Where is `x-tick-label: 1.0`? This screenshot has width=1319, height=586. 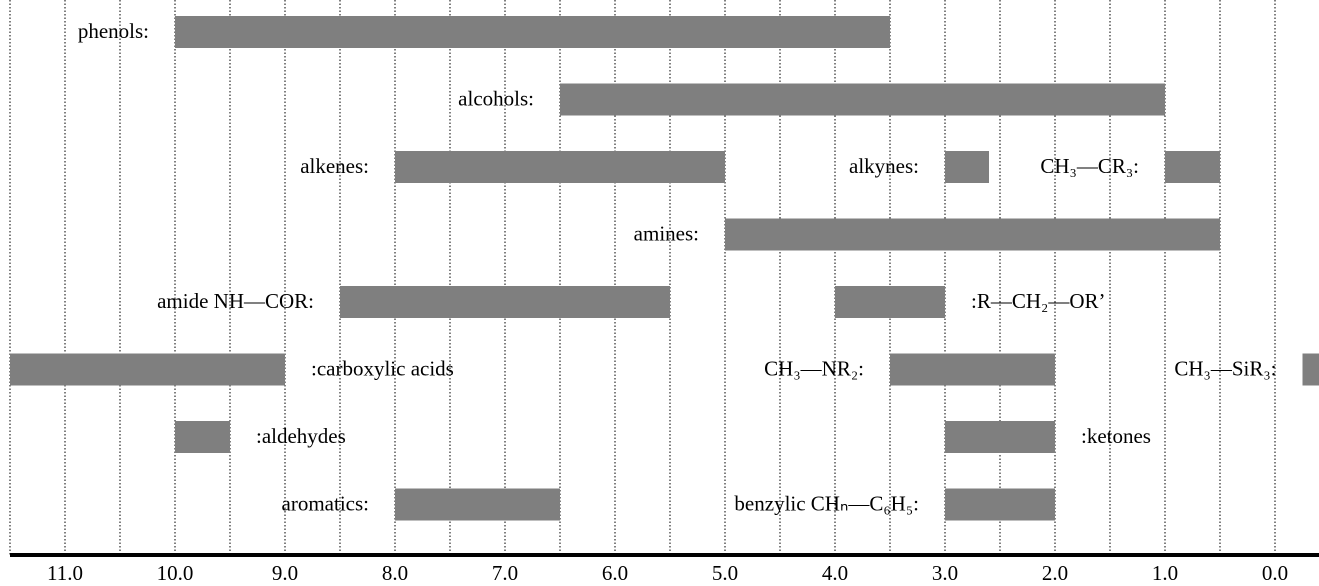
x-tick-label: 1.0 is located at coordinates (1165, 573).